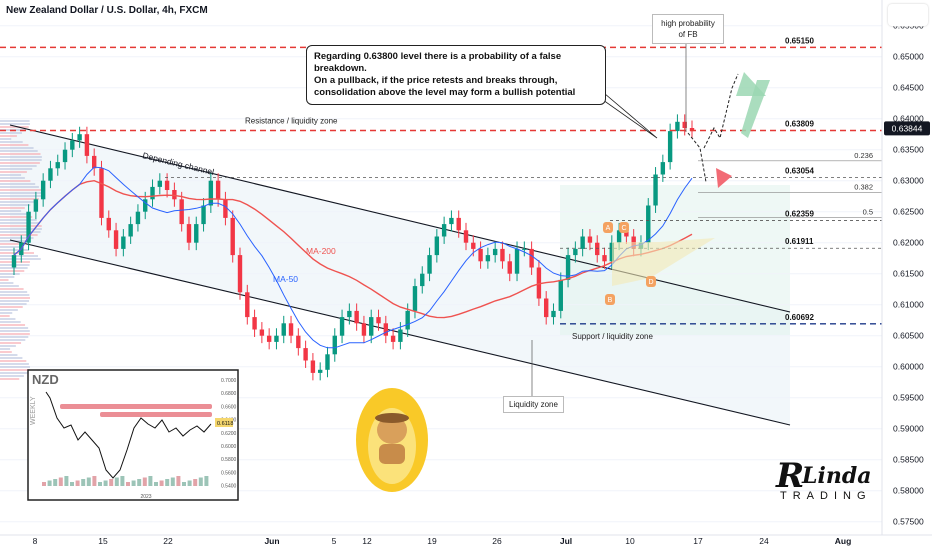 The image size is (932, 550). I want to click on price-tick-label: 0.60500, so click(908, 336).